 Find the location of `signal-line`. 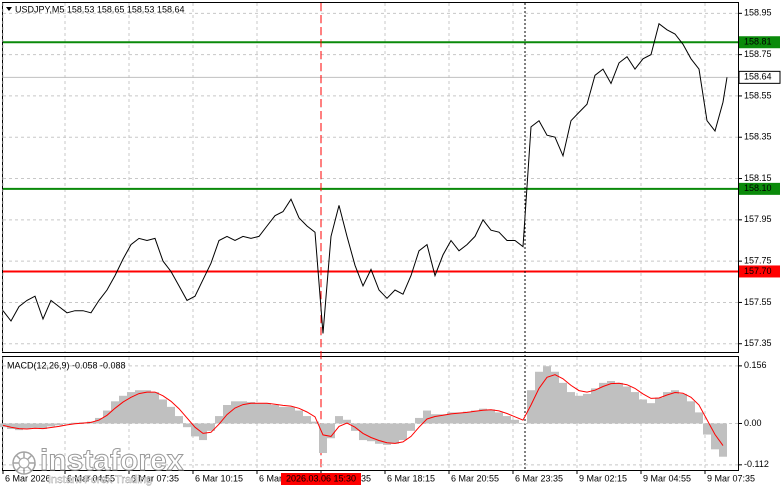

signal-line is located at coordinates (363, 410).